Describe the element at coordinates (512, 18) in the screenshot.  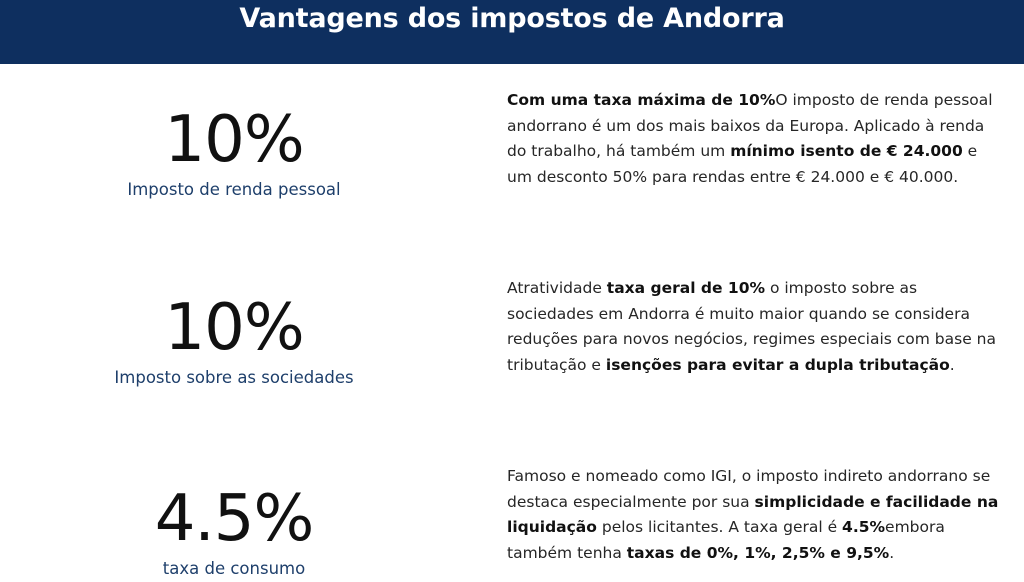
I see `page-title: Vantagens dos impostos de Andorra` at that location.